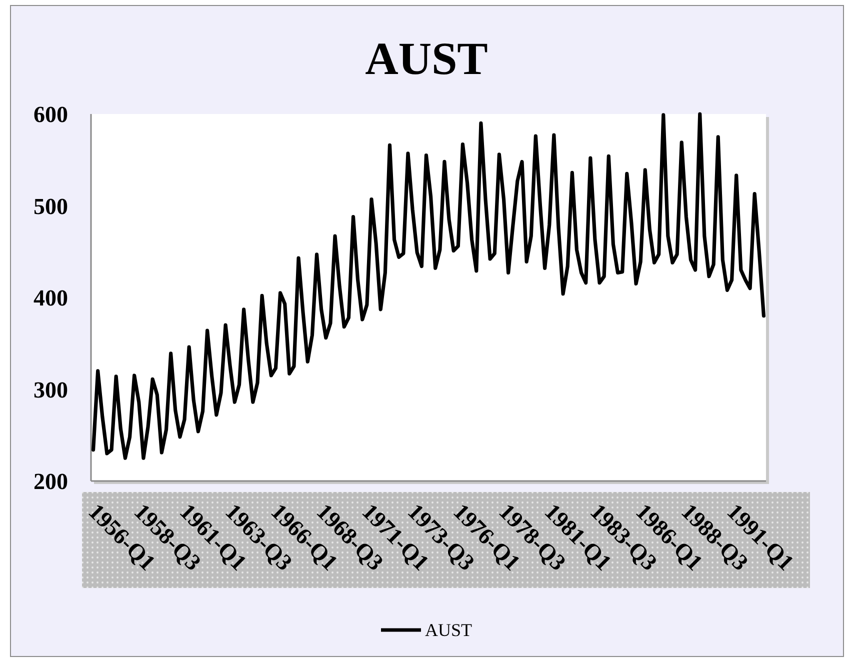 The width and height of the screenshot is (853, 664). Describe the element at coordinates (51, 205) in the screenshot. I see `y-tick-label: 500` at that location.